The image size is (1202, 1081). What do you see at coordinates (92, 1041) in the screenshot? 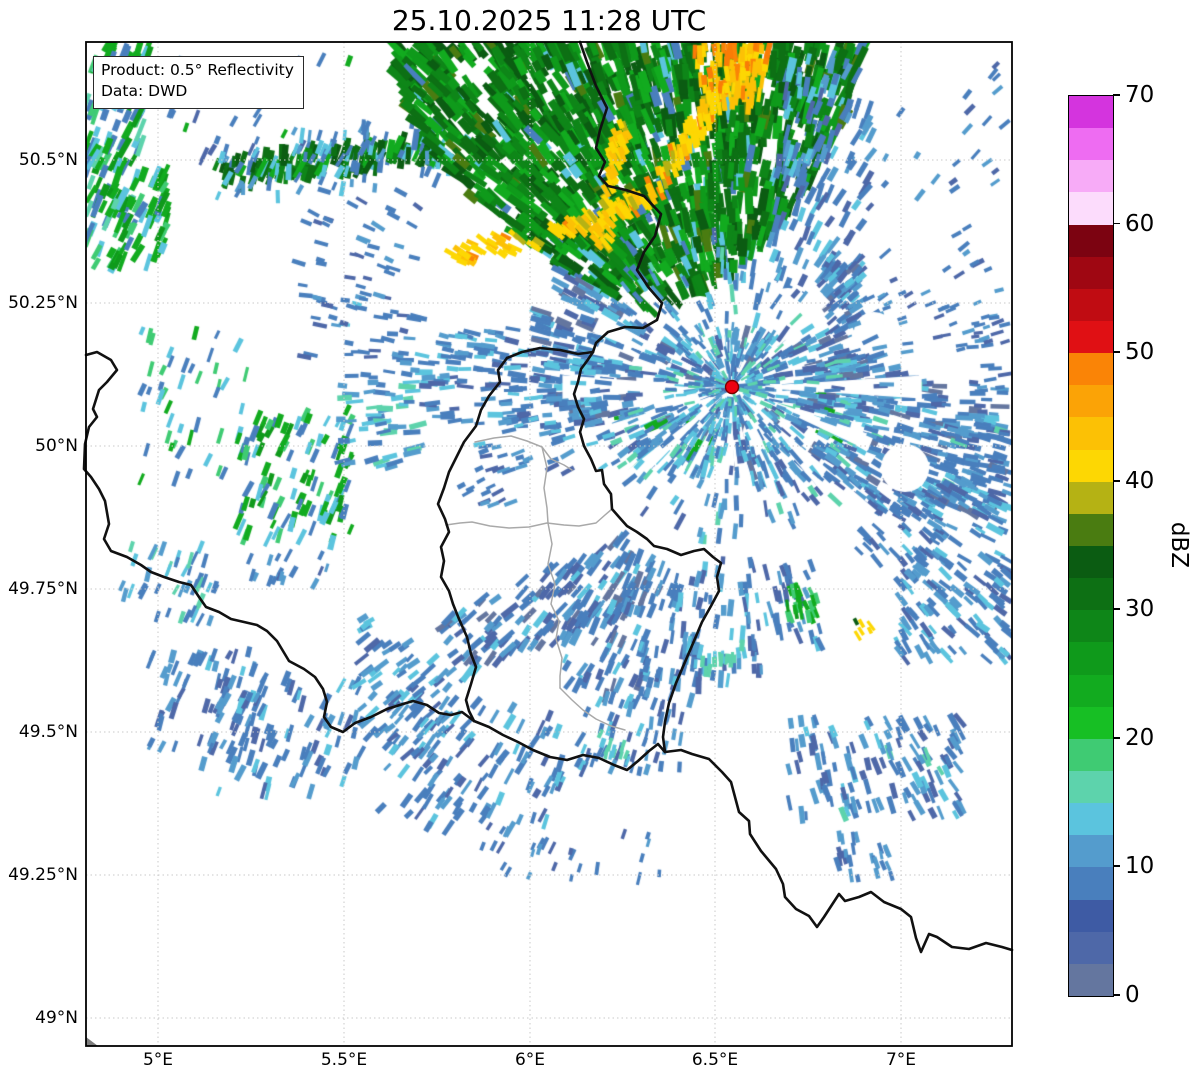
I see `corner-artifact` at bounding box center [92, 1041].